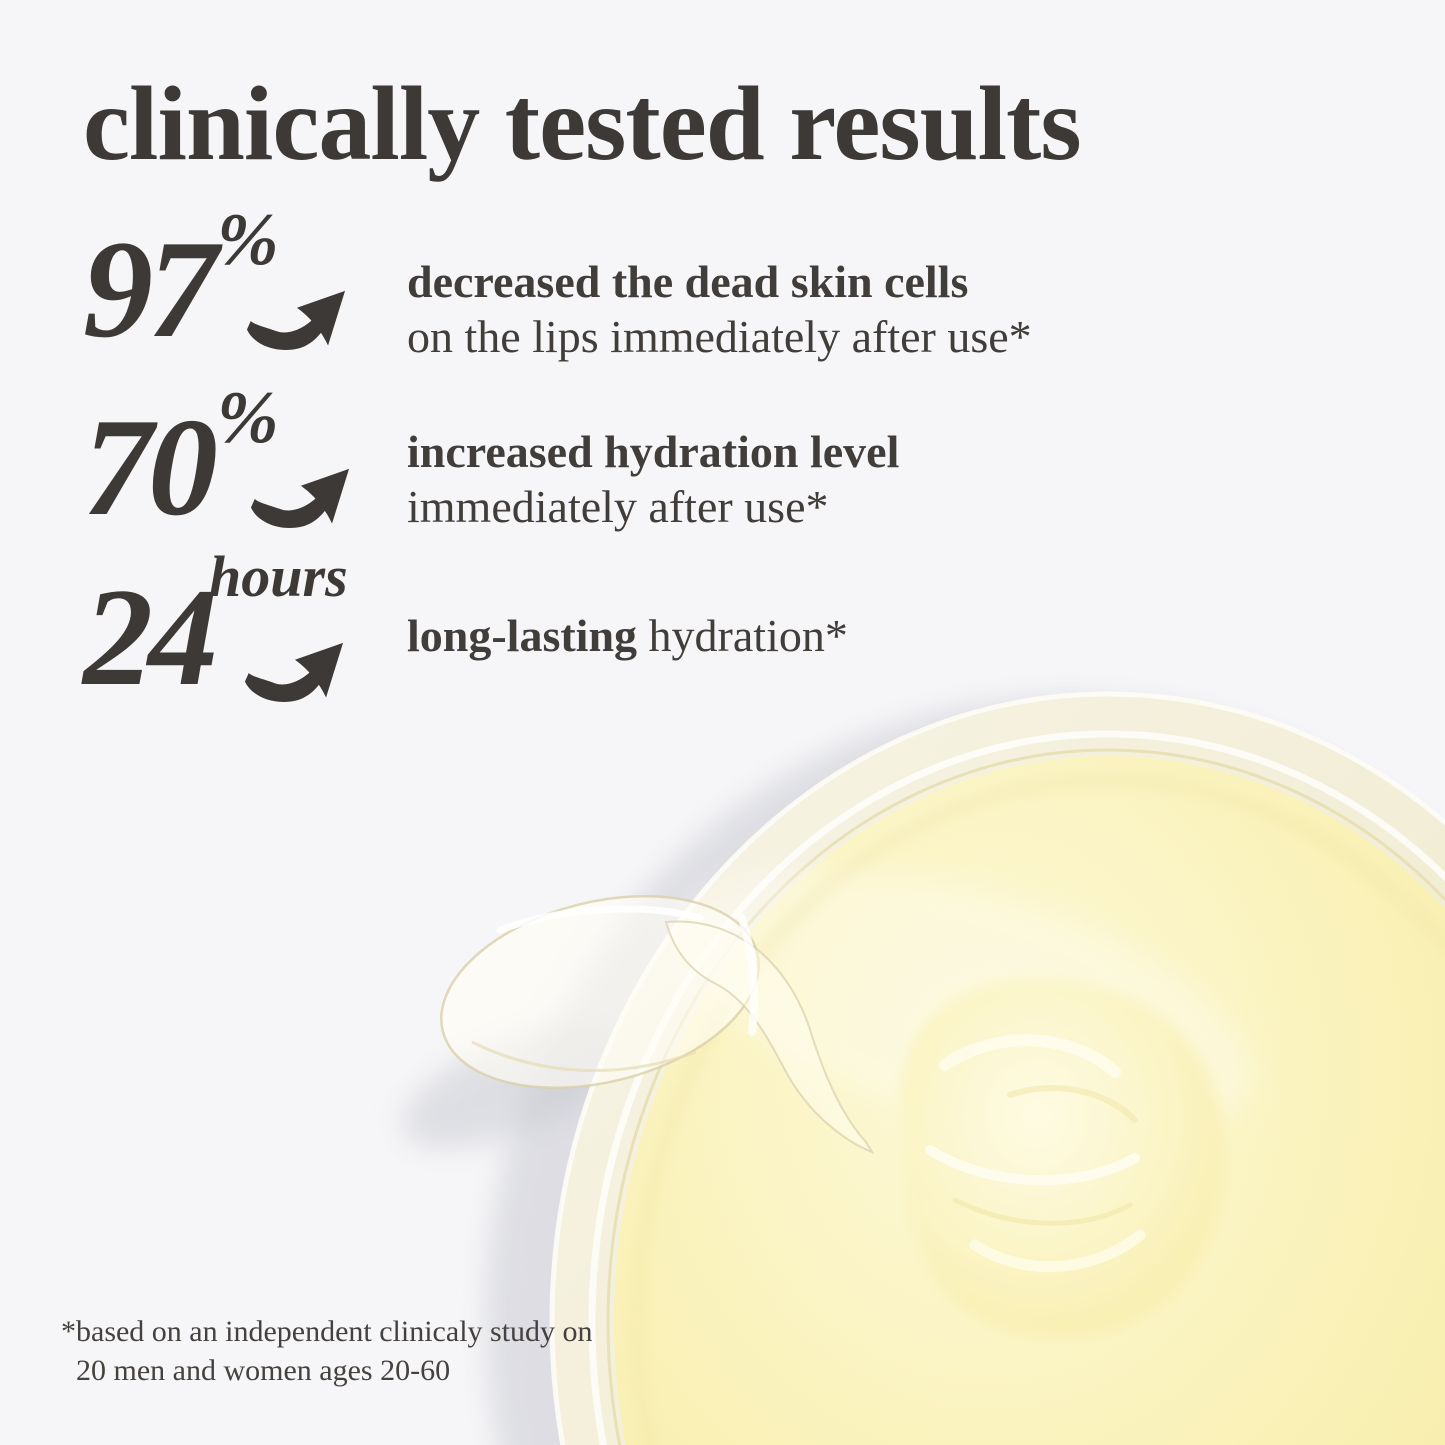  Describe the element at coordinates (522, 635) in the screenshot. I see `stat-description-bold: long-lasting` at that location.